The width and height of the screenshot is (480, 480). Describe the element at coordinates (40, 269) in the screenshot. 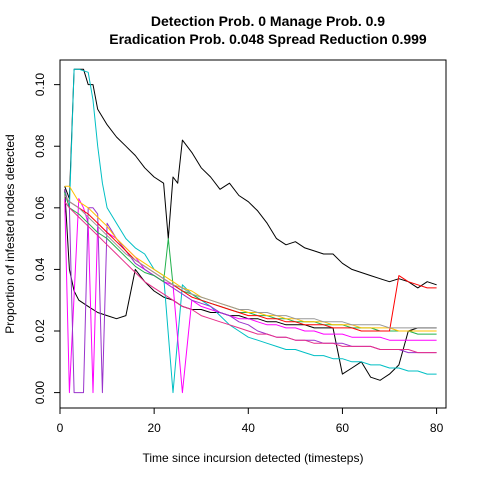

I see `y-tick-label: 0.04` at that location.